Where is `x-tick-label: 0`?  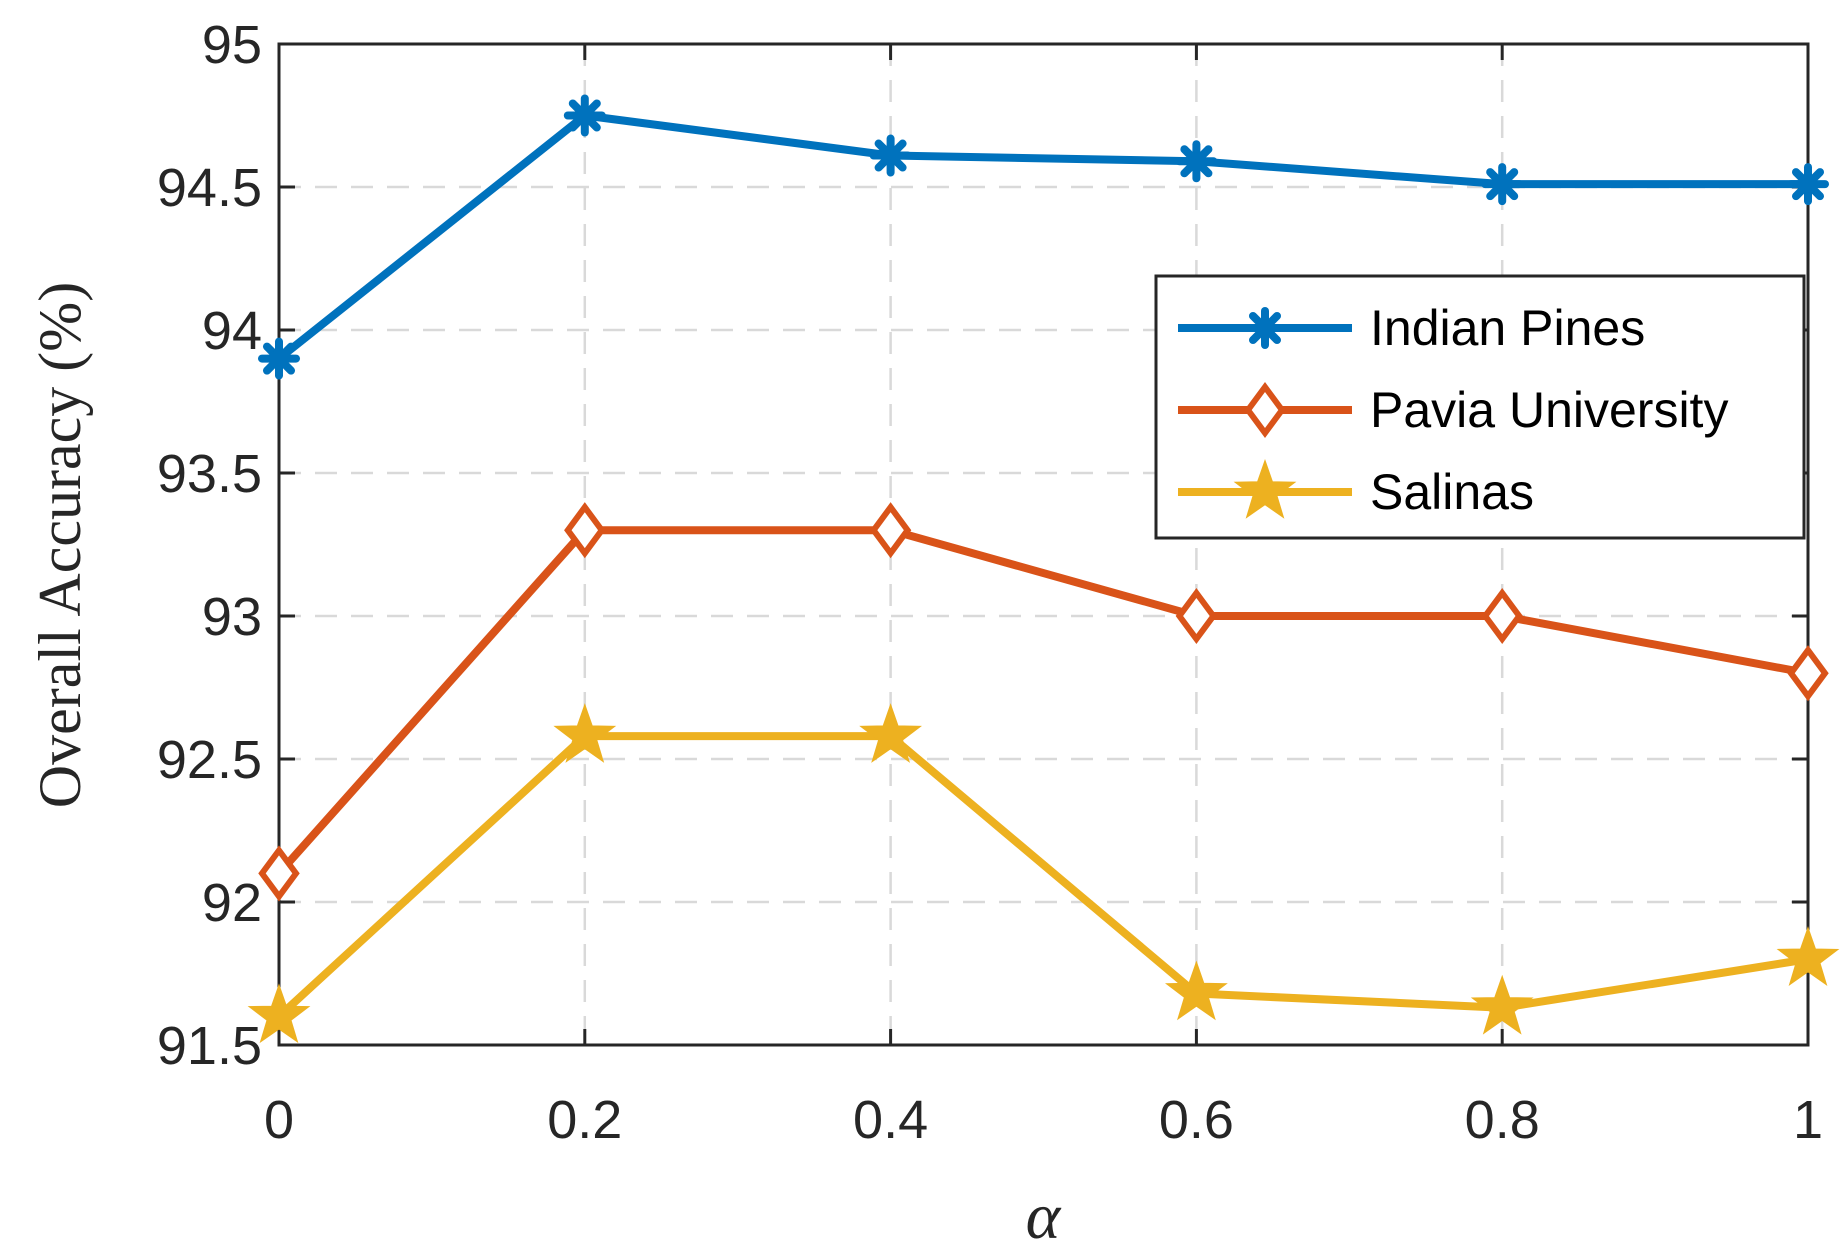 x-tick-label: 0 is located at coordinates (279, 1120).